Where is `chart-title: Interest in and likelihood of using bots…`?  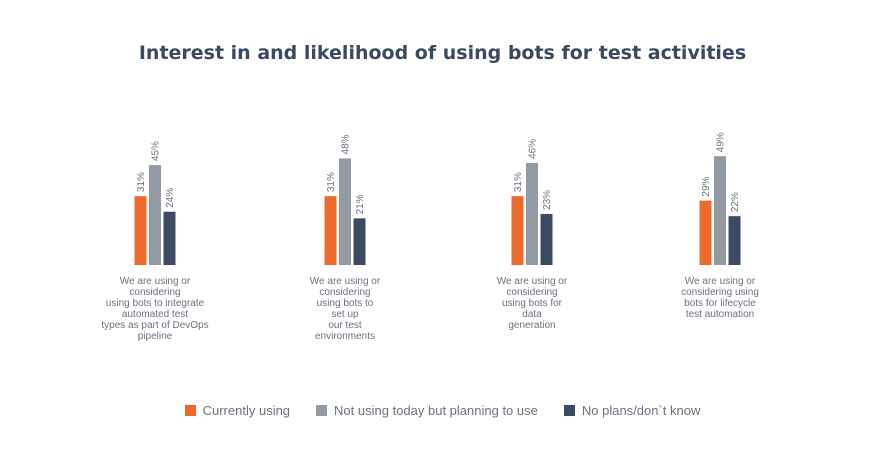 chart-title: Interest in and likelihood of using bots… is located at coordinates (442, 53).